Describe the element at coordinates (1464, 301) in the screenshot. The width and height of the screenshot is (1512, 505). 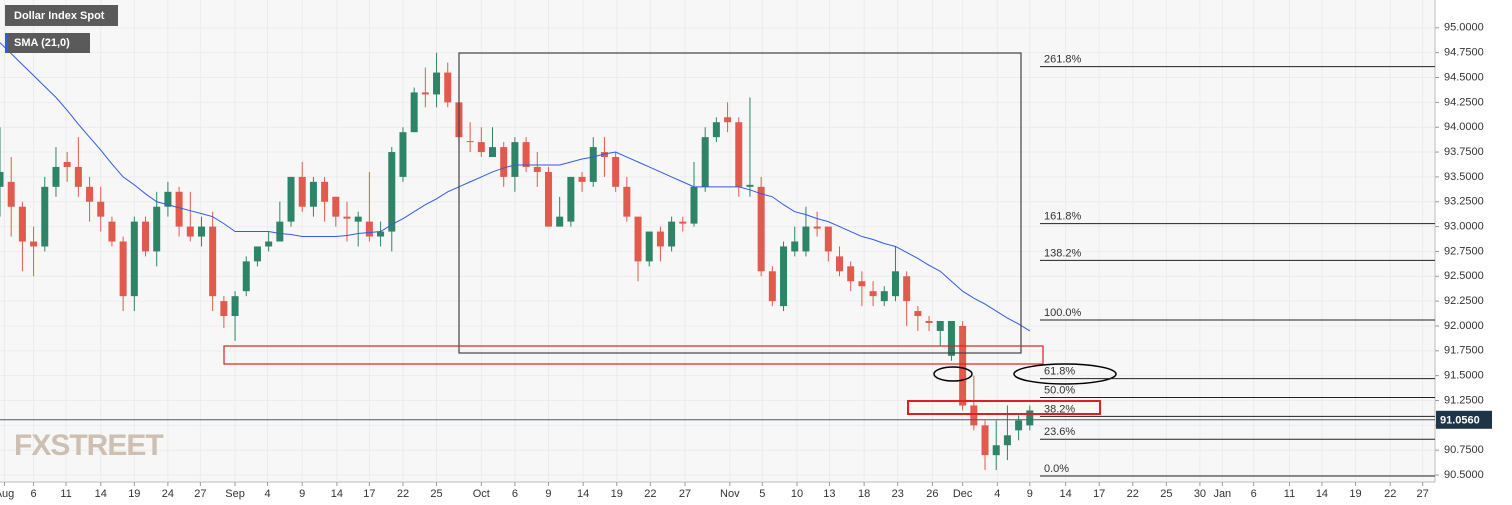
I see `y-tick-label: 92.2500` at that location.